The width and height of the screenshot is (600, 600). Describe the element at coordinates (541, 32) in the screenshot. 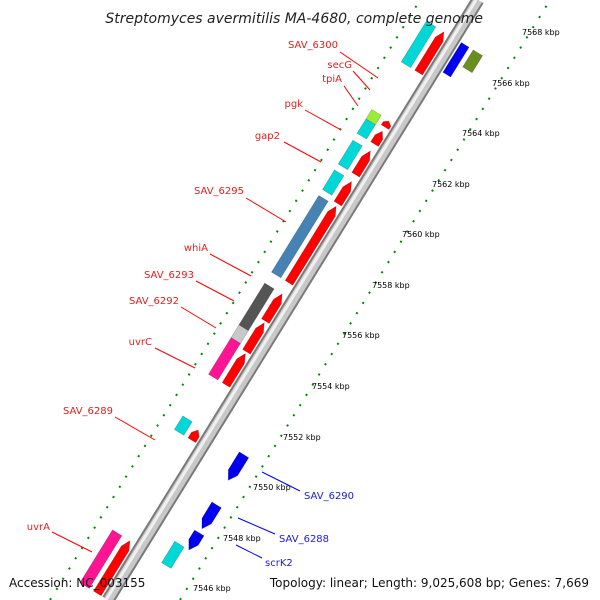

I see `ruler-tick-label: 7568 kbp` at that location.